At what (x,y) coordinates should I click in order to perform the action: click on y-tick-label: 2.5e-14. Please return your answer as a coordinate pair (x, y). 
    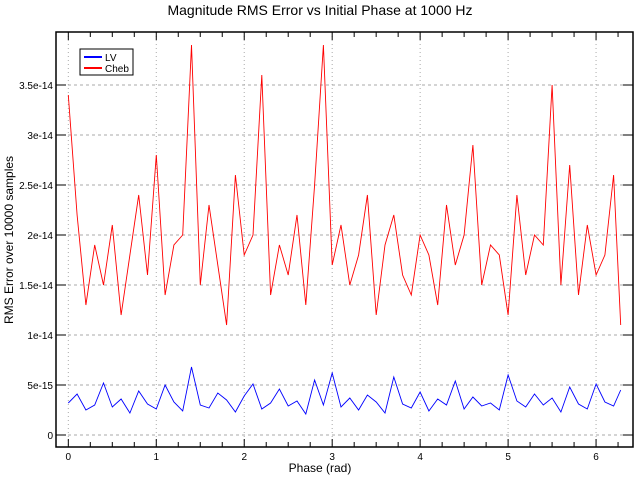
    Looking at the image, I should click on (36, 186).